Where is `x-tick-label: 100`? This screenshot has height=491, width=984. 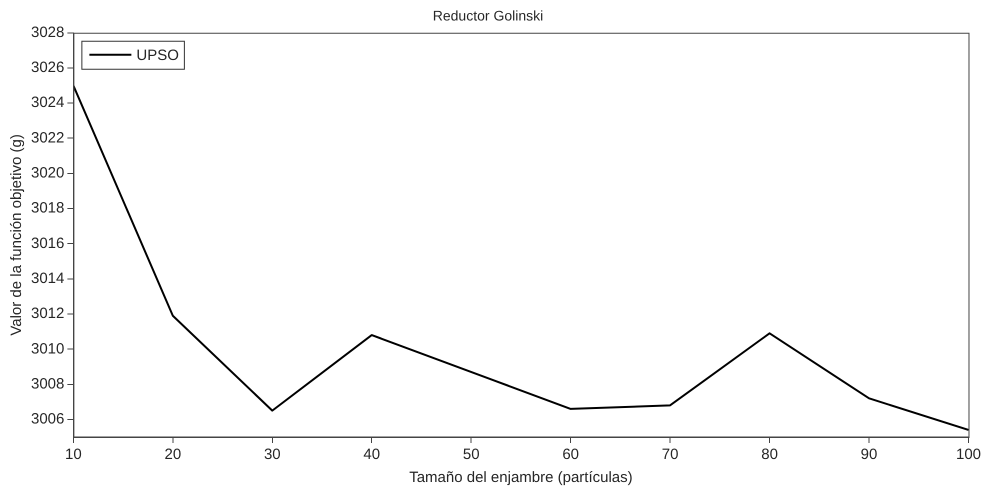
x-tick-label: 100 is located at coordinates (968, 455).